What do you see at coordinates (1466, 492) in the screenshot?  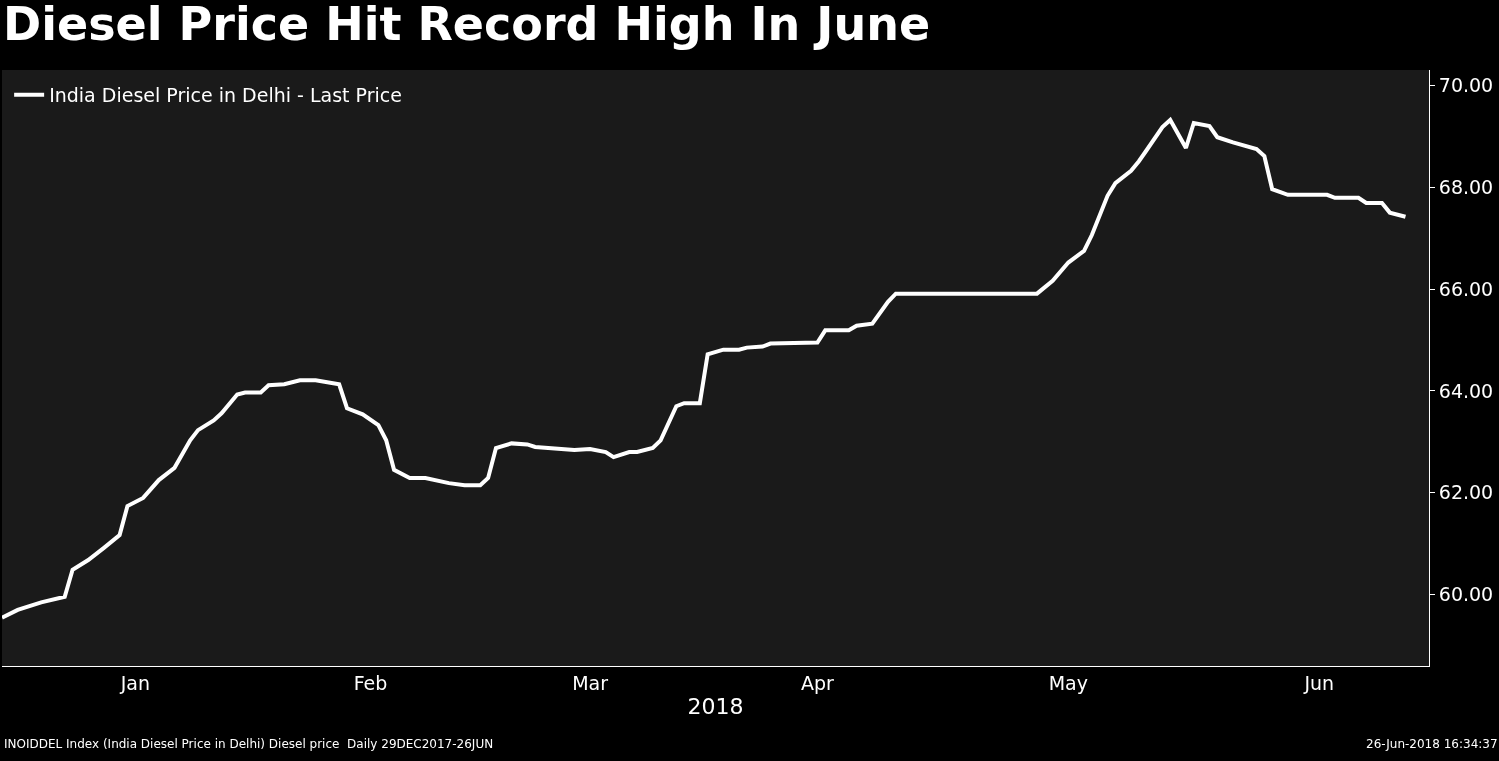 I see `y-tick-label: 62.00` at bounding box center [1466, 492].